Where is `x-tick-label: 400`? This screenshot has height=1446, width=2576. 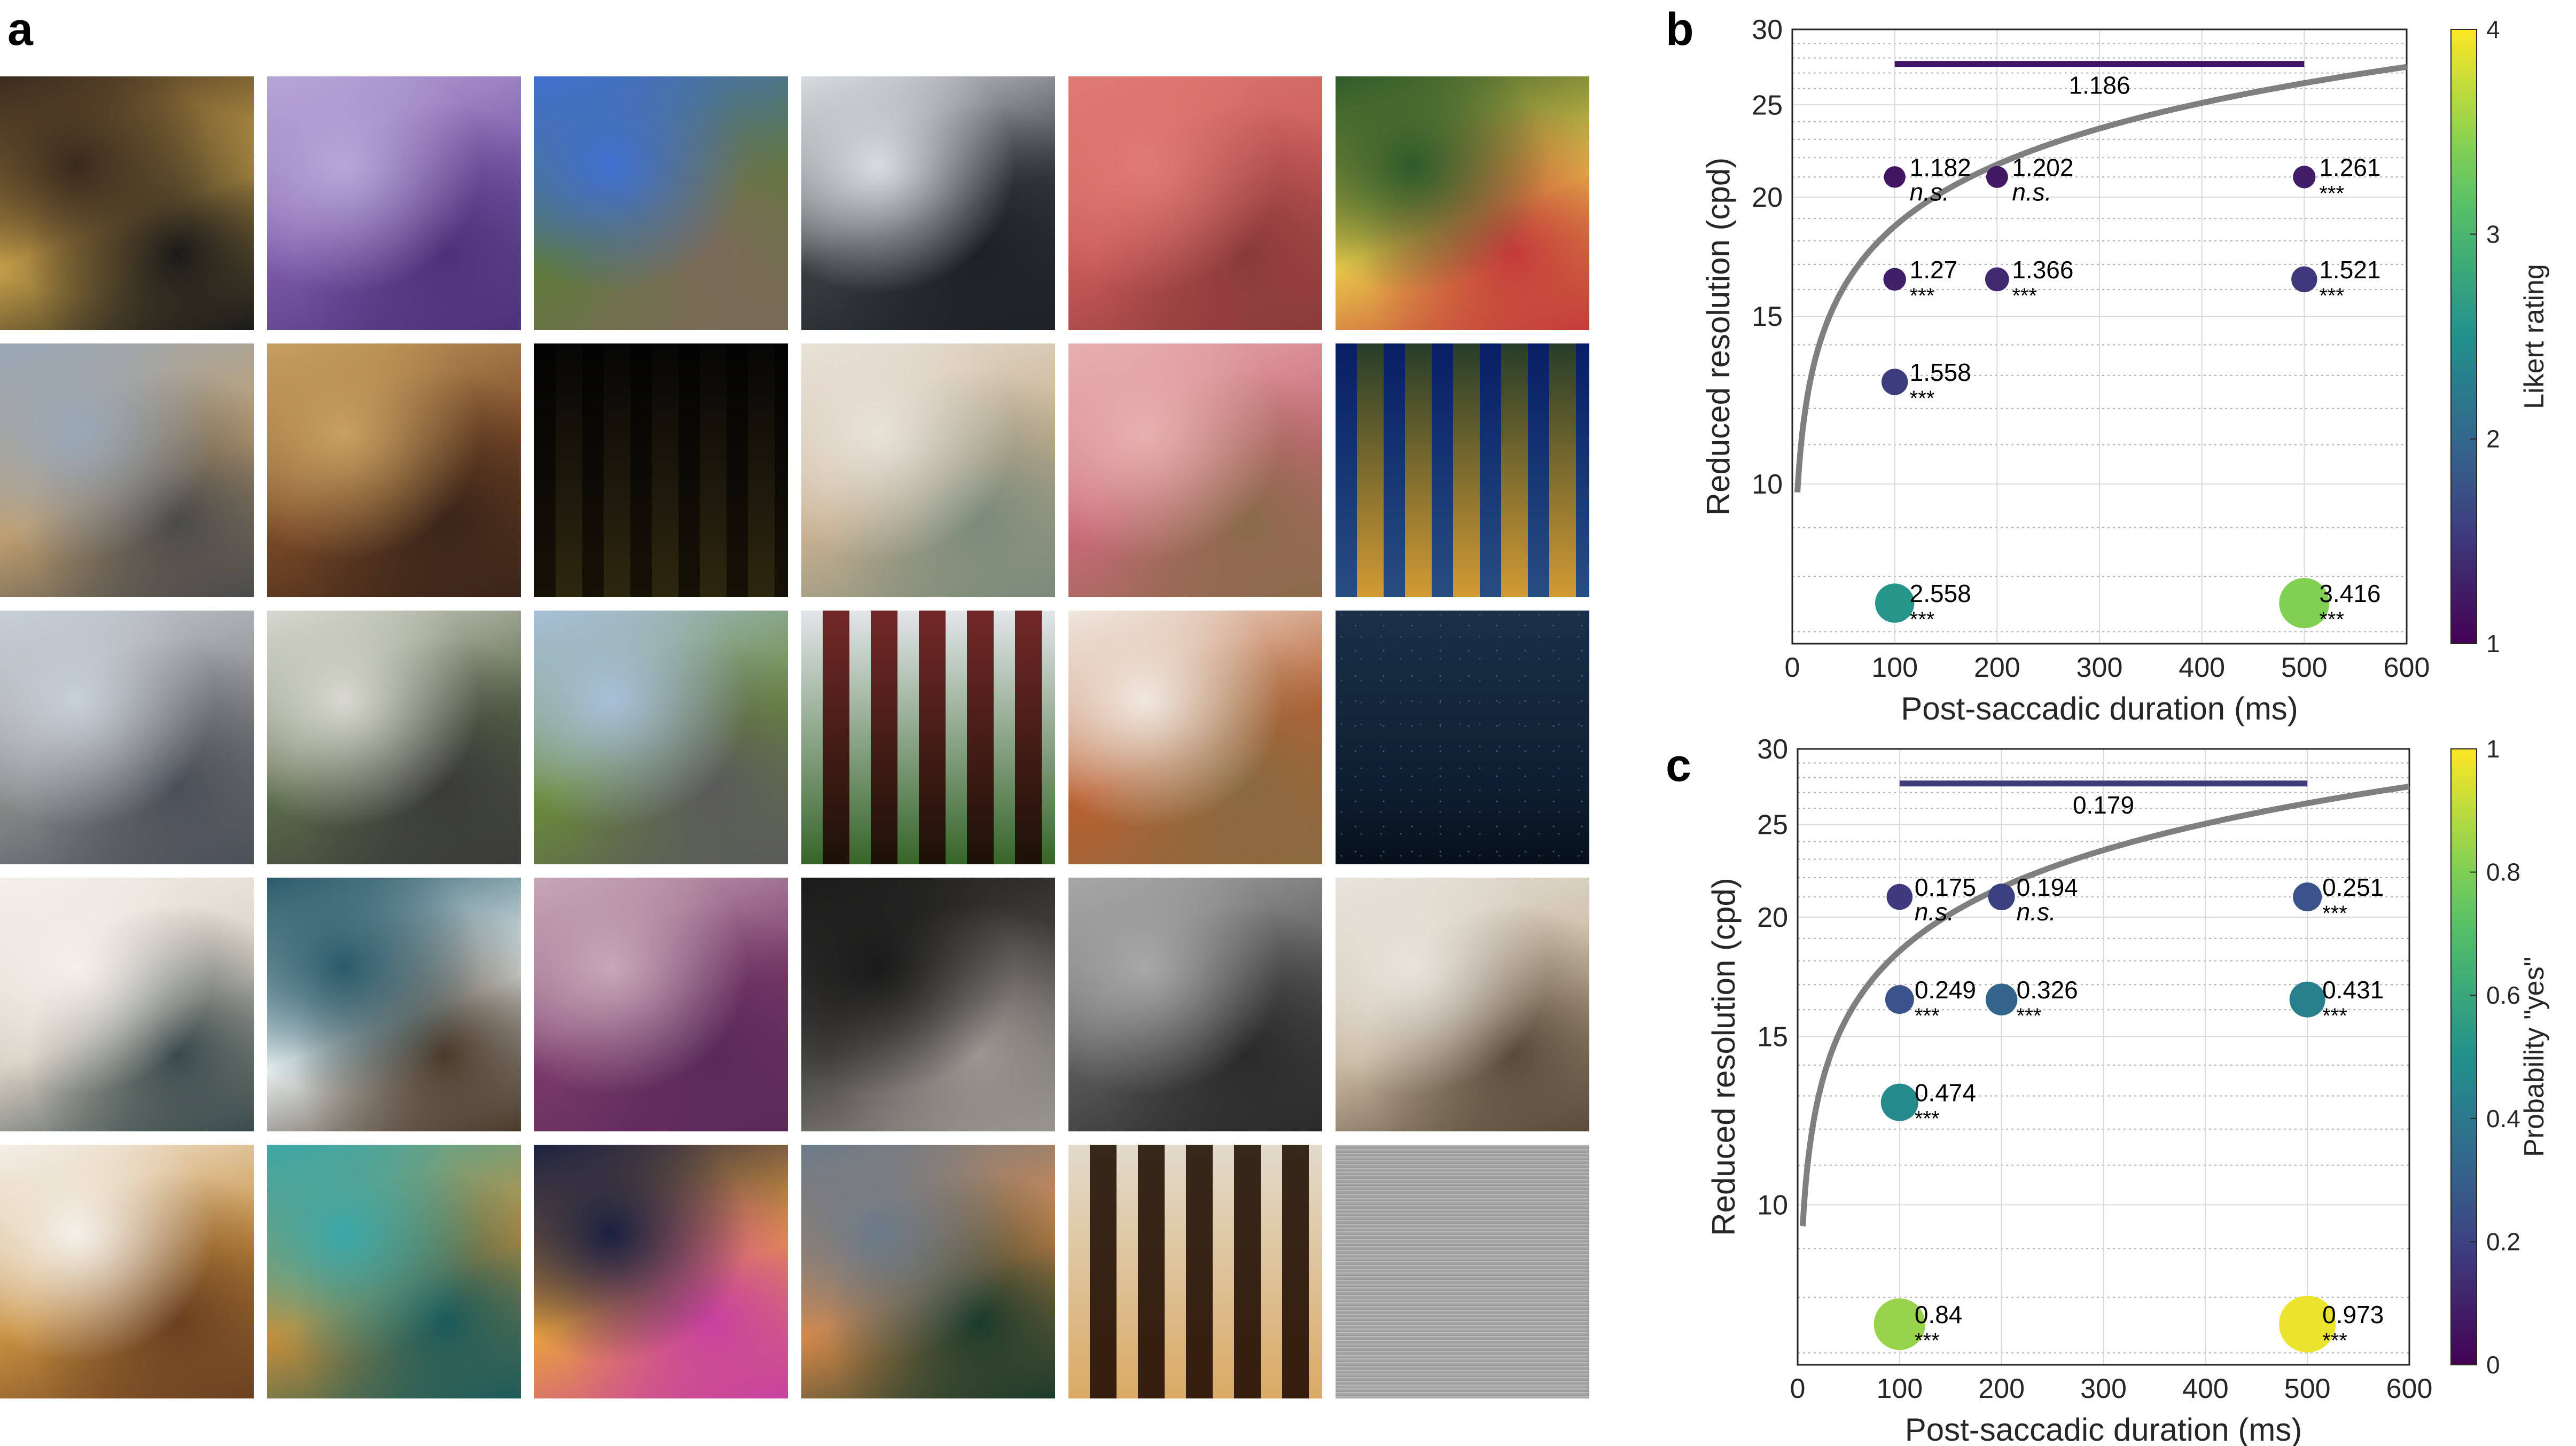 x-tick-label: 400 is located at coordinates (2202, 667).